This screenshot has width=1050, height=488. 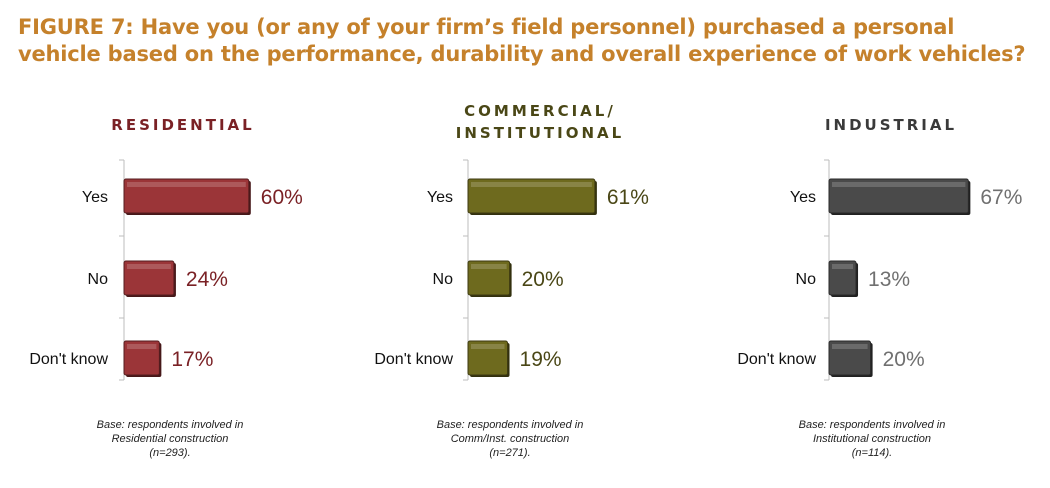 What do you see at coordinates (170, 439) in the screenshot?
I see `base-note: Residential construction` at bounding box center [170, 439].